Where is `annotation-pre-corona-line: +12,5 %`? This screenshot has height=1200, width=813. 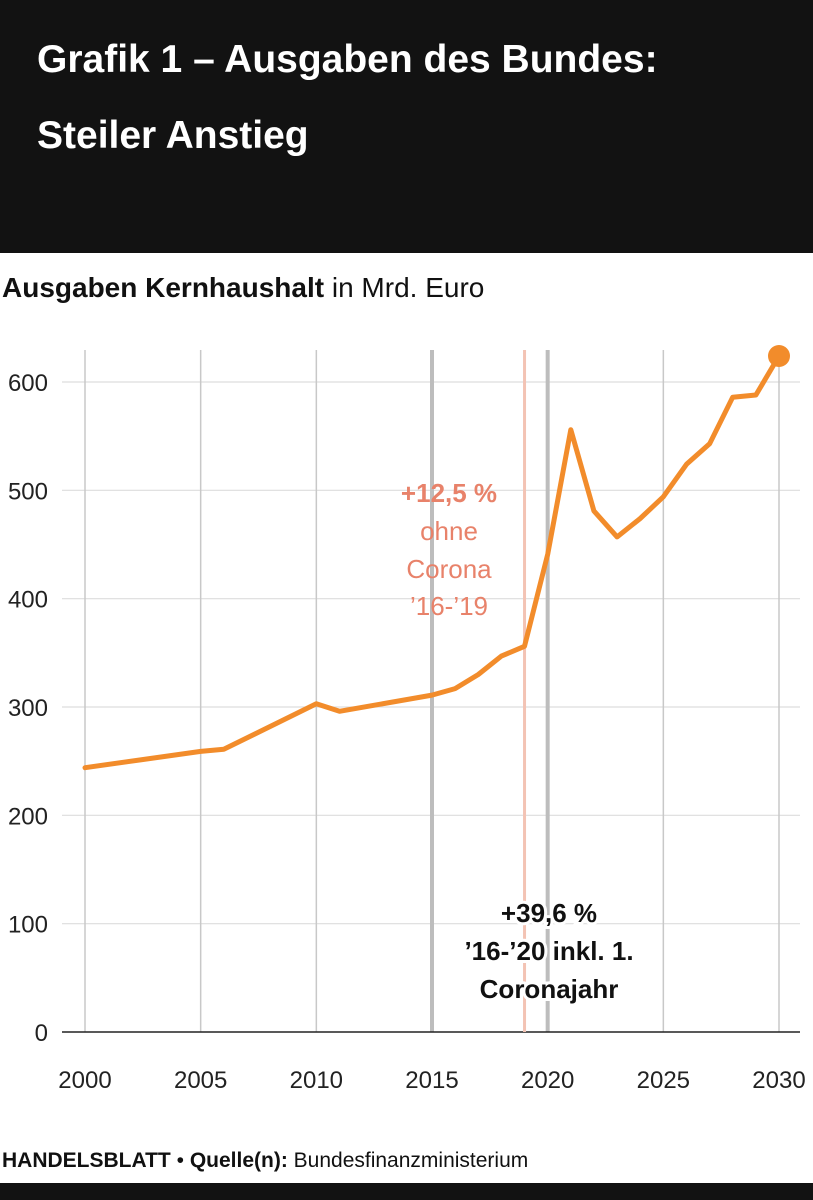
annotation-pre-corona-line: +12,5 % is located at coordinates (449, 493).